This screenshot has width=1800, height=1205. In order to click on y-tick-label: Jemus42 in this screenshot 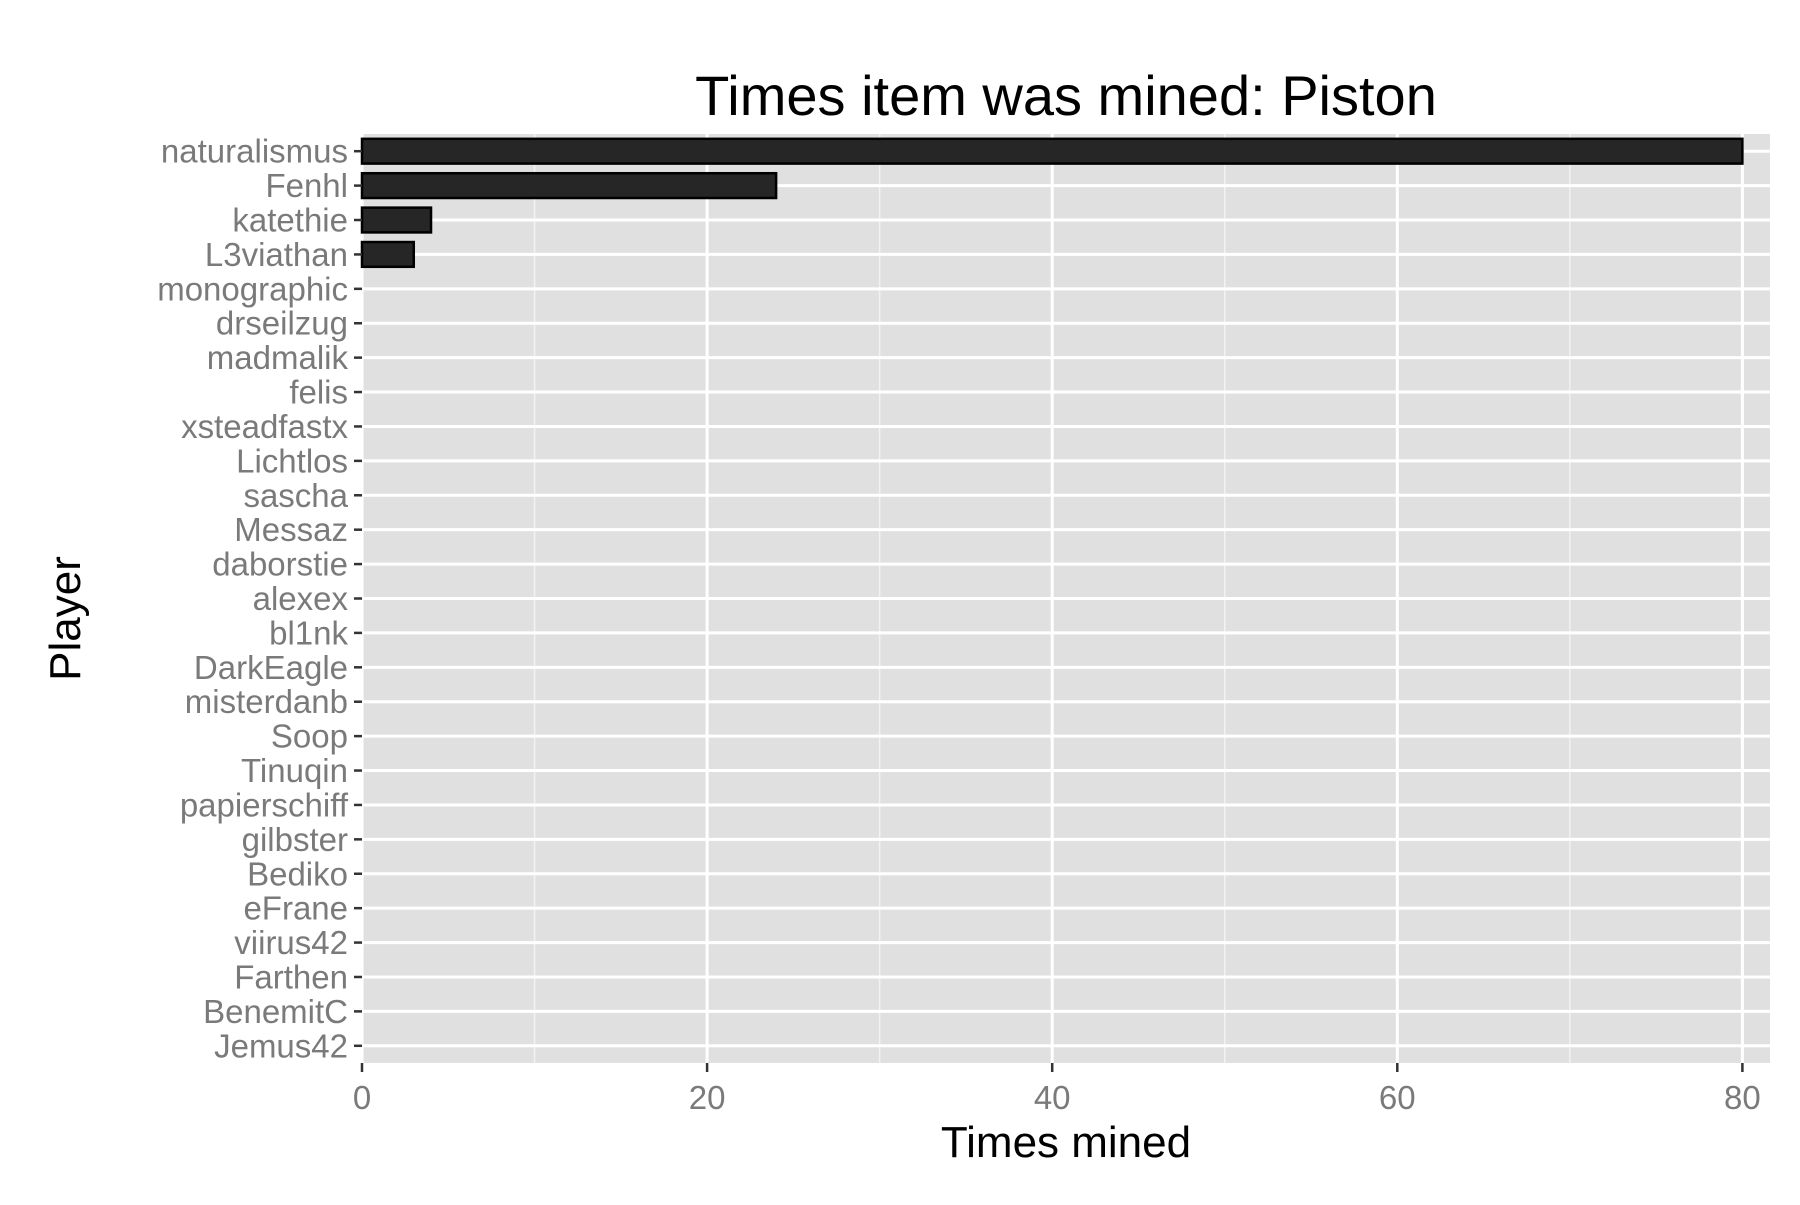, I will do `click(281, 1045)`.